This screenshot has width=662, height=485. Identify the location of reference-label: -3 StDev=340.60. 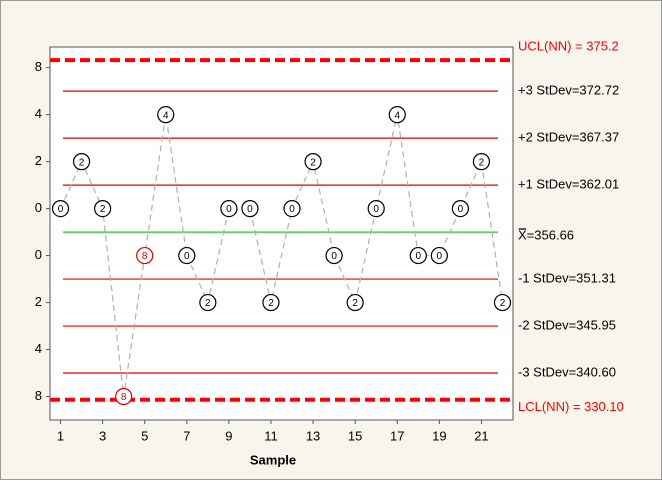
(567, 371).